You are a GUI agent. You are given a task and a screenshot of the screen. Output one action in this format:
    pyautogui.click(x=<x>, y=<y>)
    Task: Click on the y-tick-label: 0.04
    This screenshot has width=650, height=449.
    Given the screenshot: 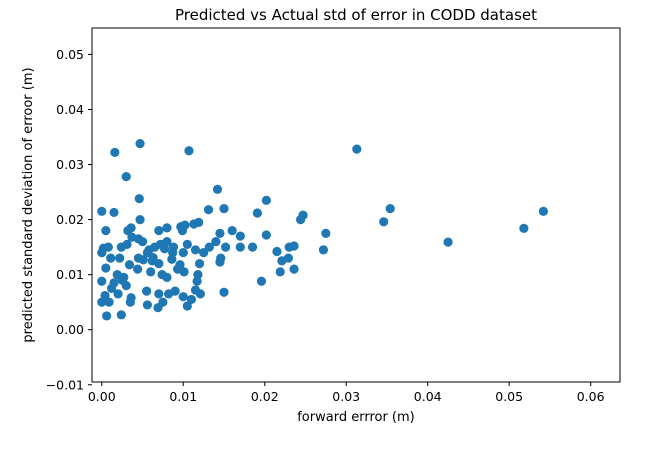 What is the action you would take?
    pyautogui.click(x=70, y=109)
    